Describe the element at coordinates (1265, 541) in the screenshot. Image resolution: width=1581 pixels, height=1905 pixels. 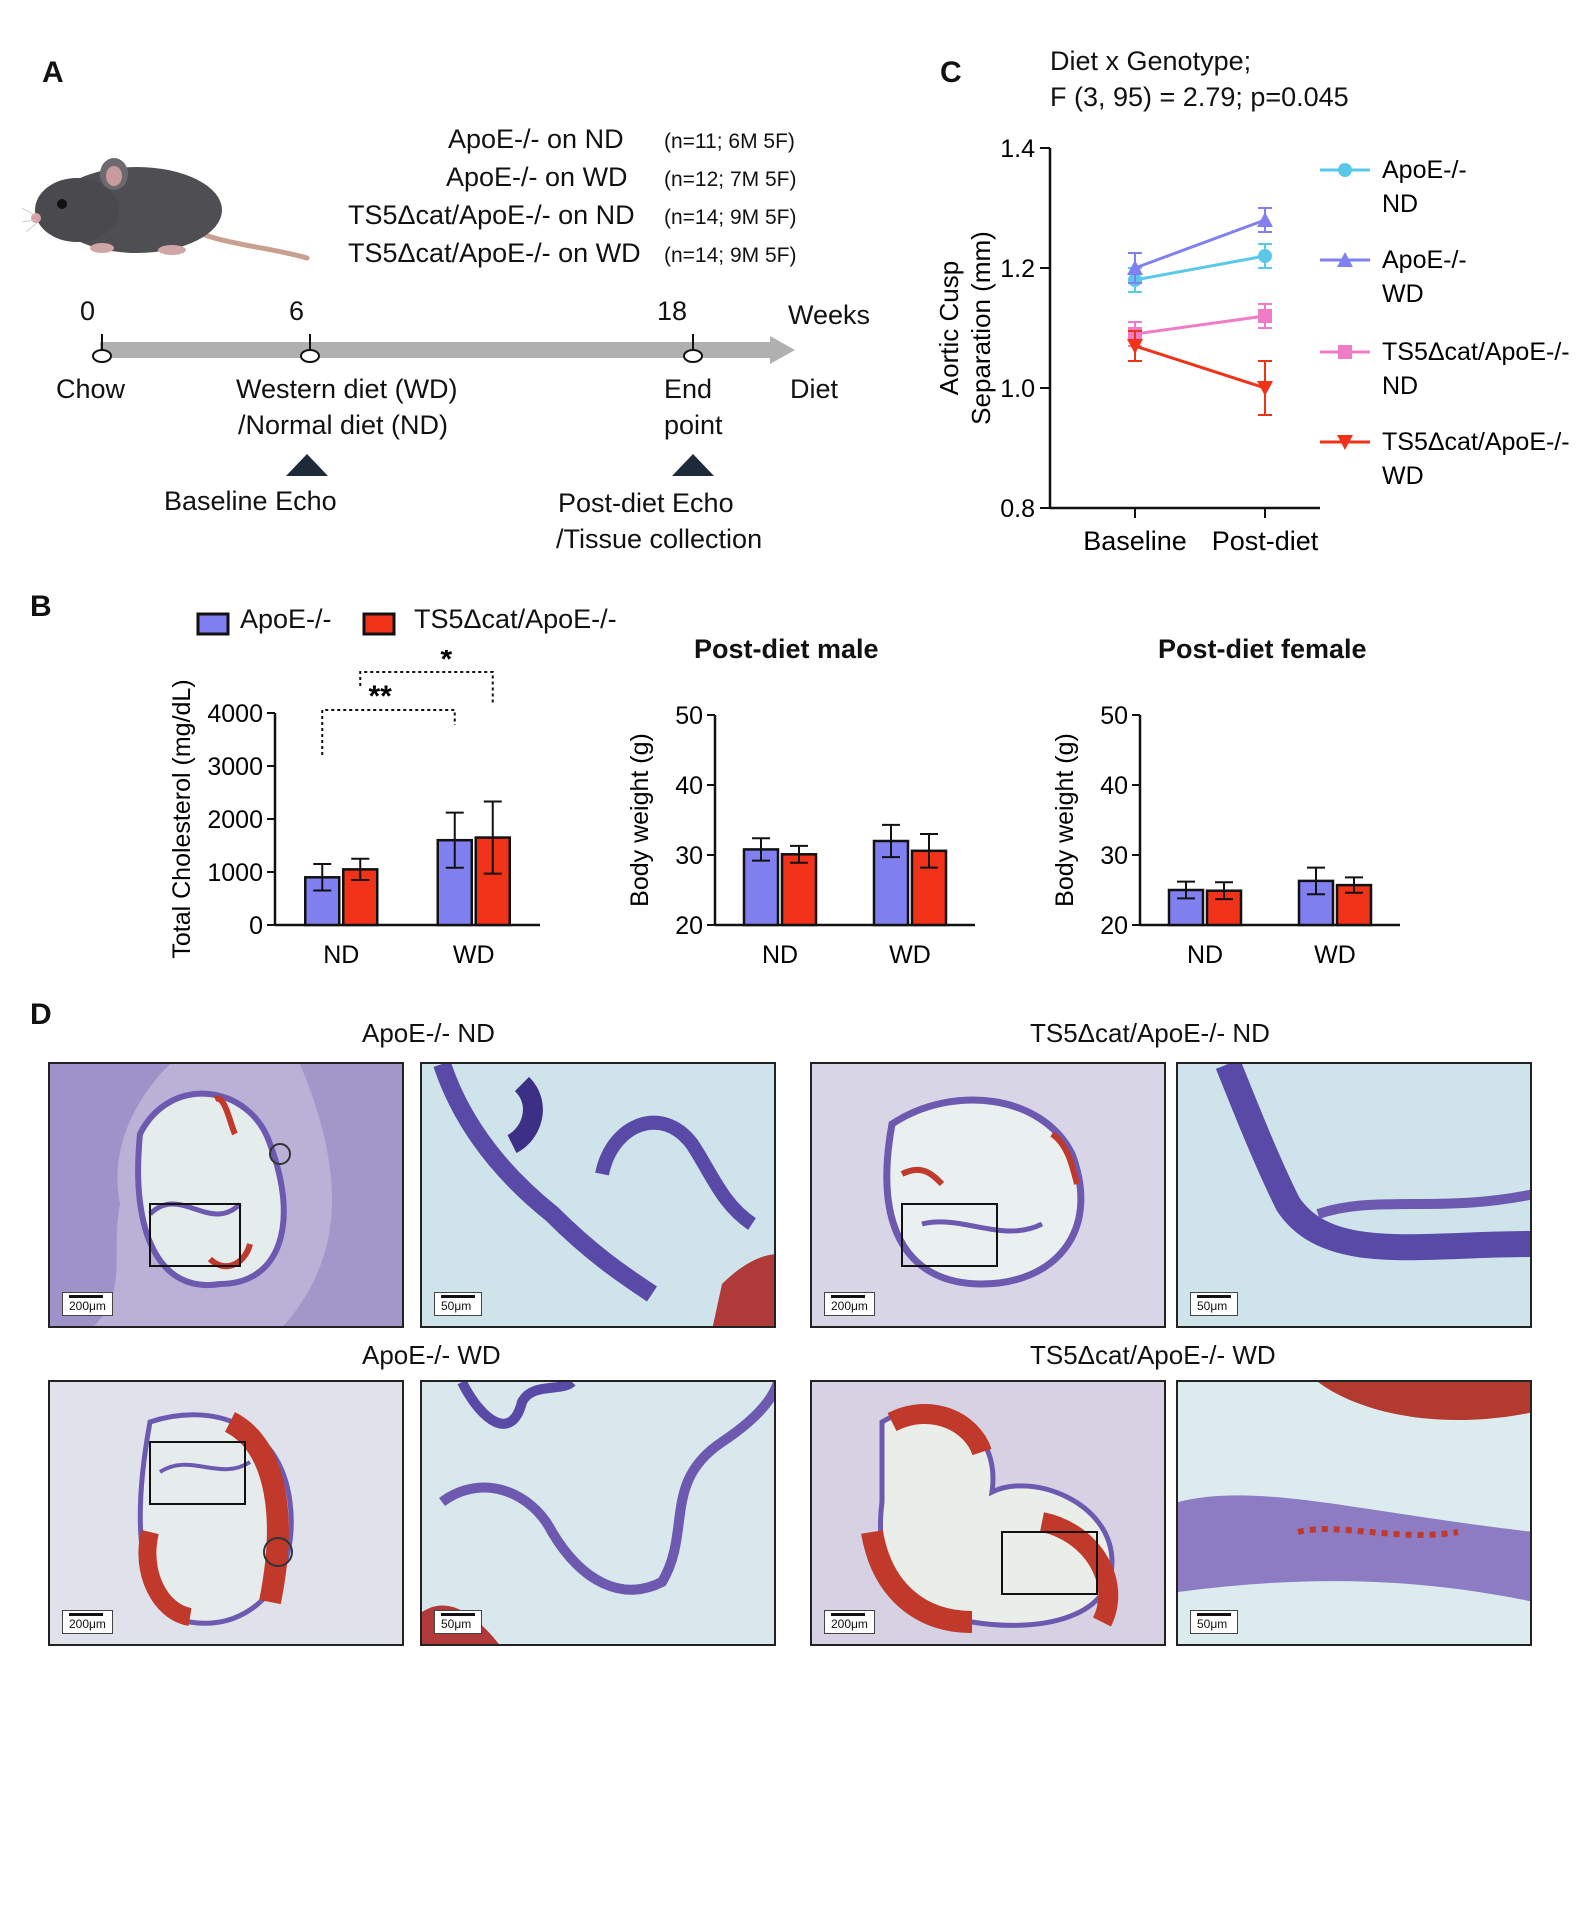
I see `x-tick-label: Post-diet` at that location.